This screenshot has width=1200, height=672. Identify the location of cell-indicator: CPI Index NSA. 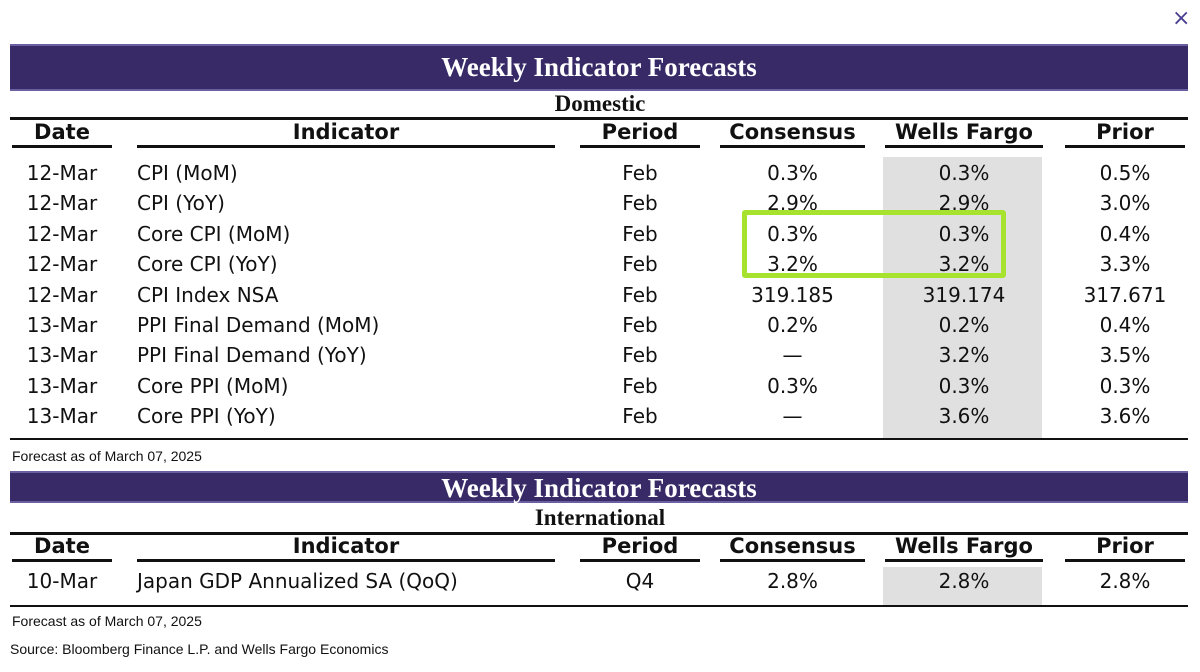
(208, 294).